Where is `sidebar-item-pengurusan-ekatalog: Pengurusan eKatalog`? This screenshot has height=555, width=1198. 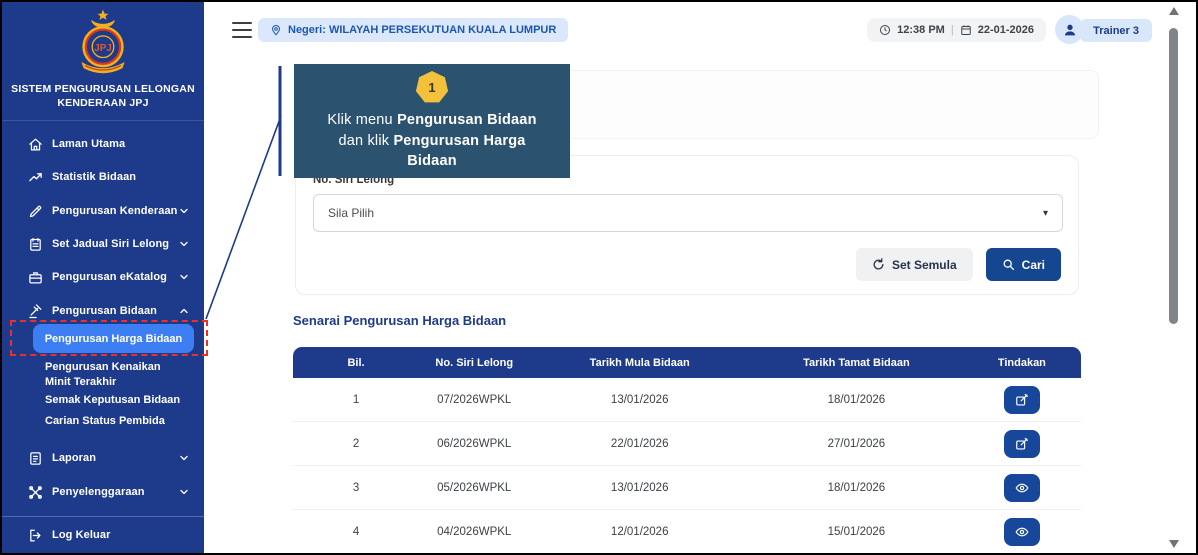
sidebar-item-pengurusan-ekatalog: Pengurusan eKatalog is located at coordinates (103, 277).